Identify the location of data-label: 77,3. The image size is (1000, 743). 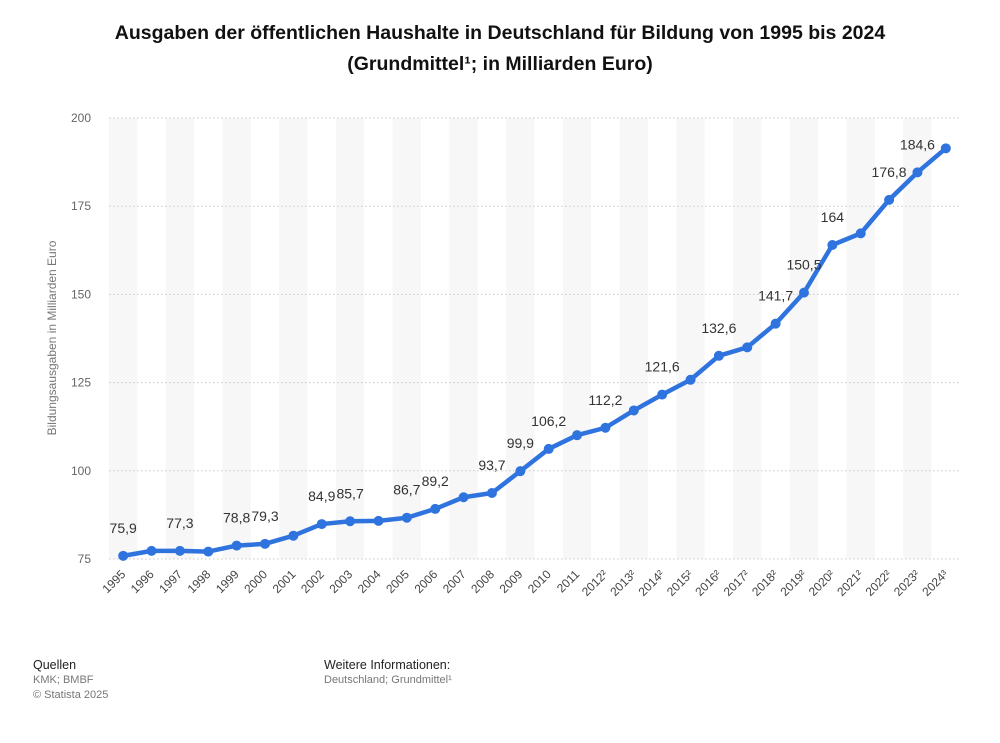
(179, 523).